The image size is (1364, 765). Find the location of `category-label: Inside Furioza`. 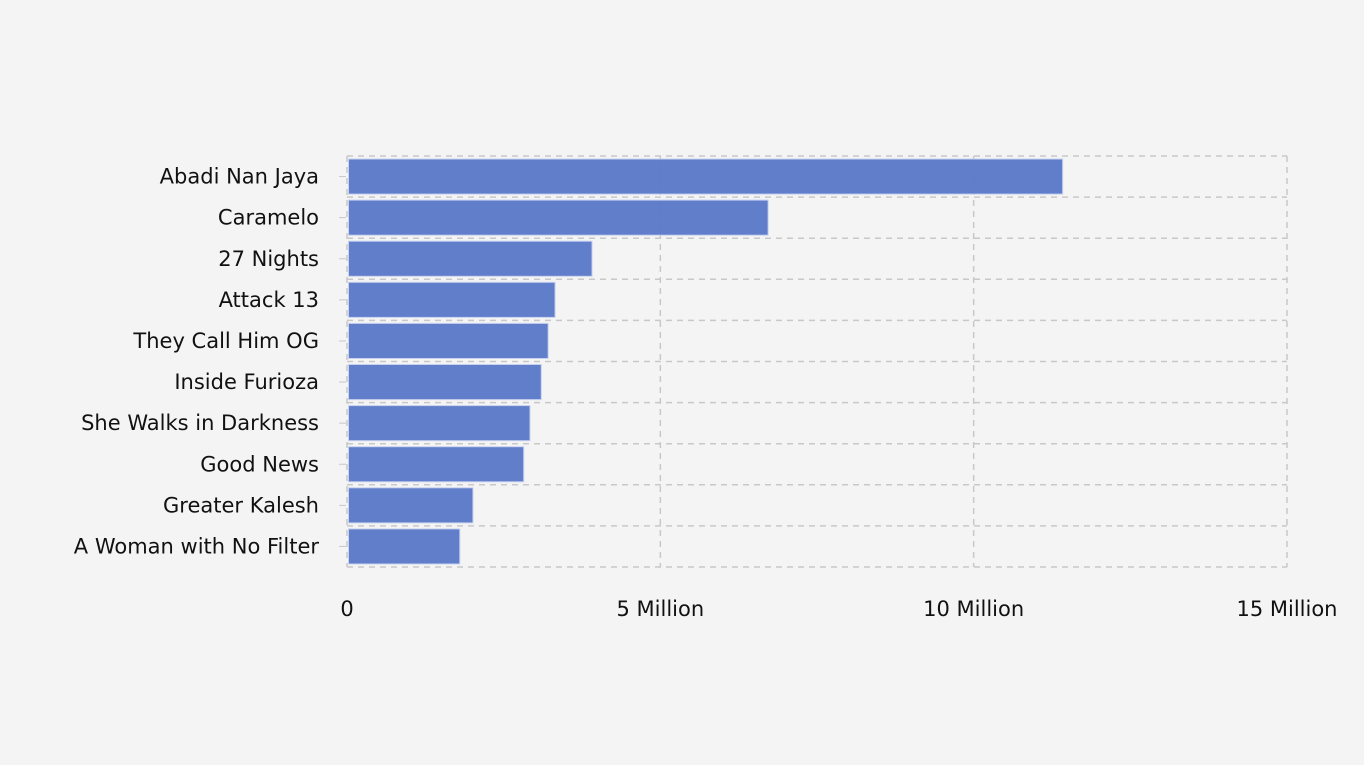

category-label: Inside Furioza is located at coordinates (246, 382).